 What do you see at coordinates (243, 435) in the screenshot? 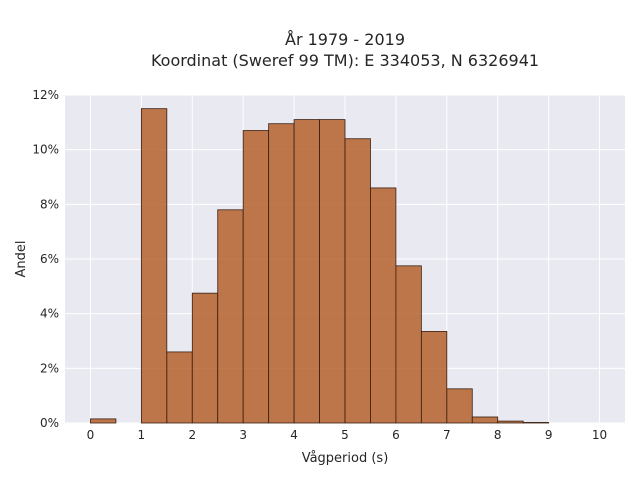
I see `x-tick-label: 3` at bounding box center [243, 435].